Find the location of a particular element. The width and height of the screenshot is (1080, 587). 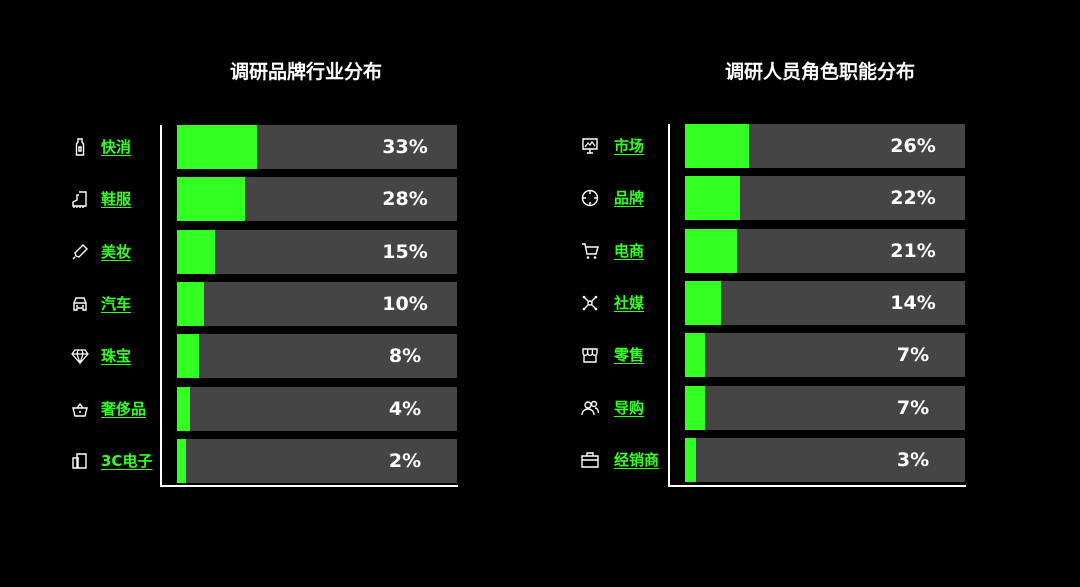

car-icon is located at coordinates (80, 304).